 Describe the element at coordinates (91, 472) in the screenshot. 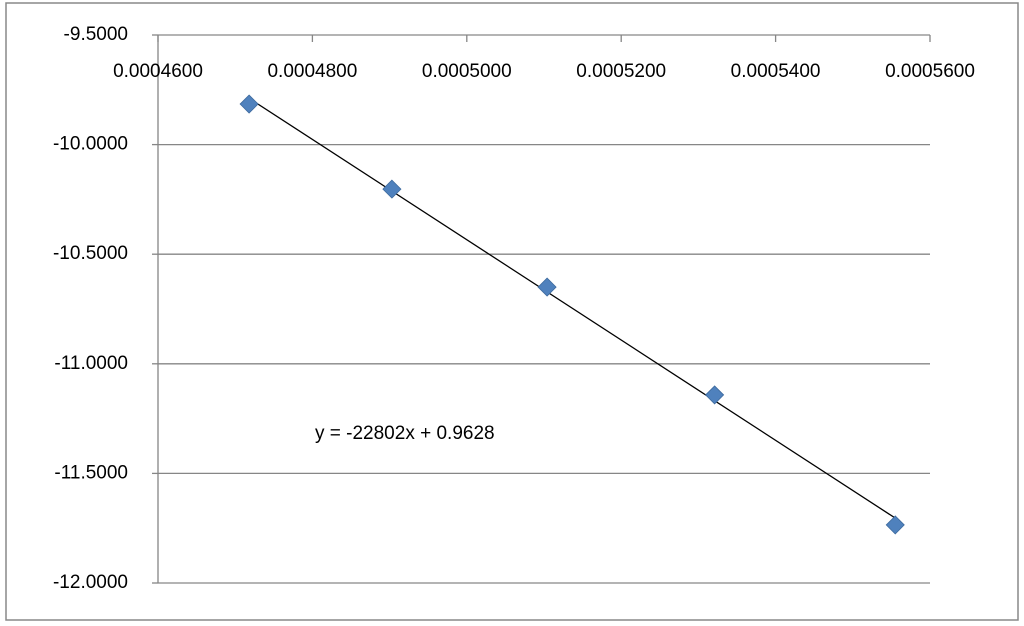

I see `y-tick-label: -11.5000` at that location.